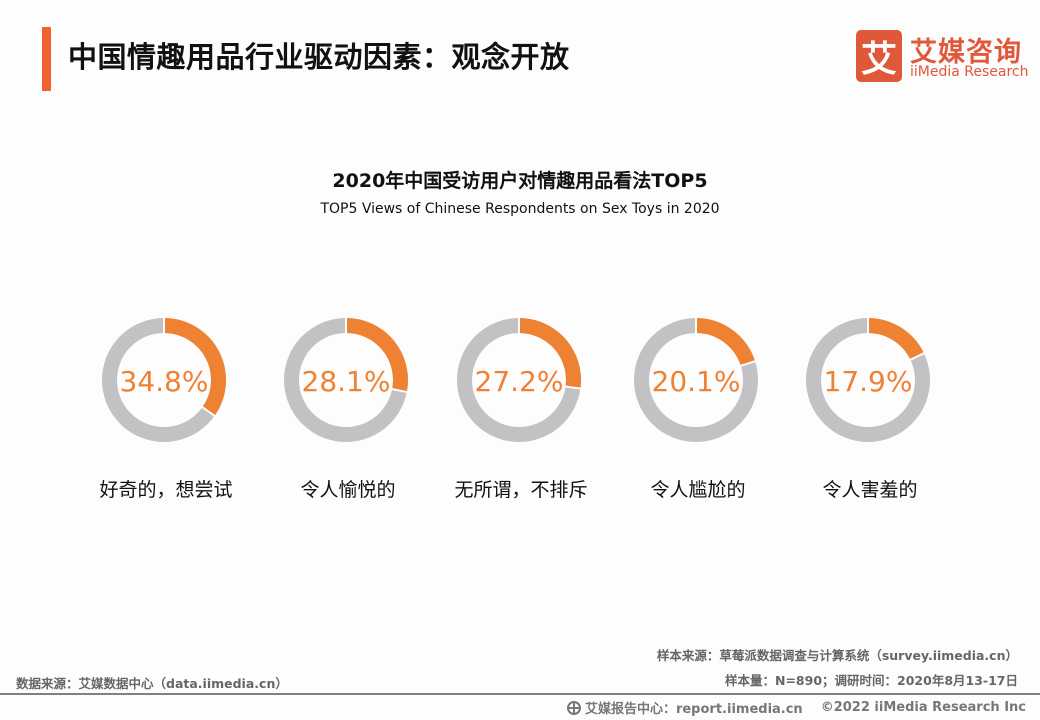  Describe the element at coordinates (164, 381) in the screenshot. I see `donut-value-label: 34.8%` at that location.